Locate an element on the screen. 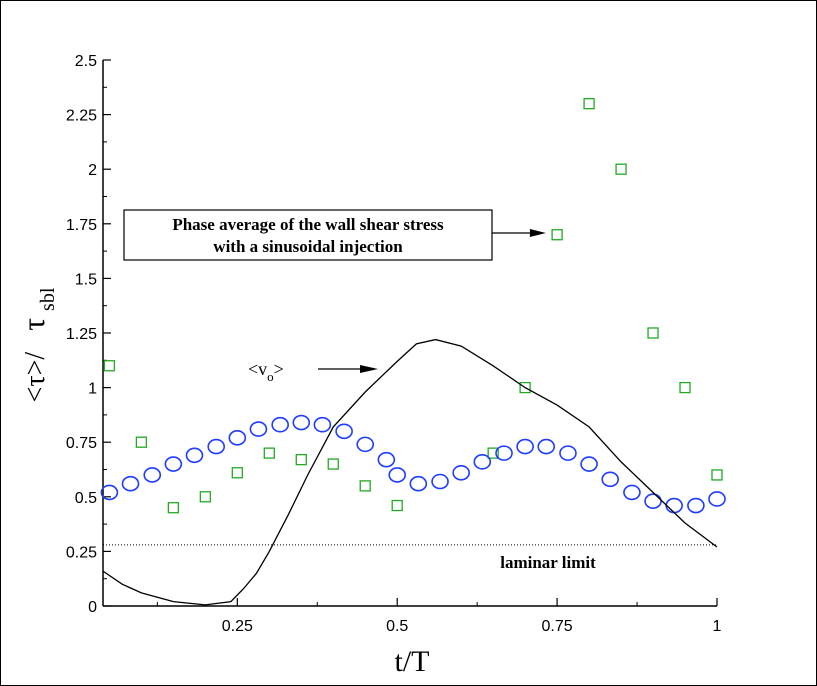 The width and height of the screenshot is (817, 686). y-axis-title-main: <τ>/ is located at coordinates (35, 377).